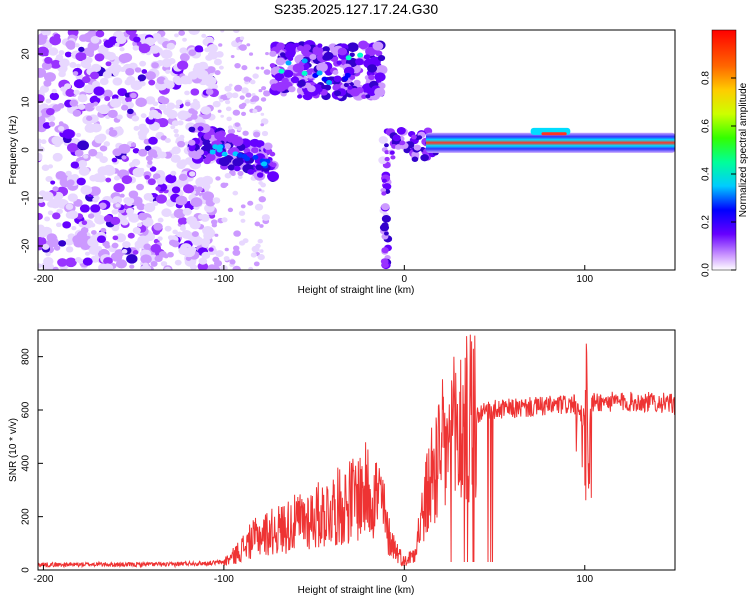  I want to click on spectrogram-y-tick-label: 10, so click(26, 102).